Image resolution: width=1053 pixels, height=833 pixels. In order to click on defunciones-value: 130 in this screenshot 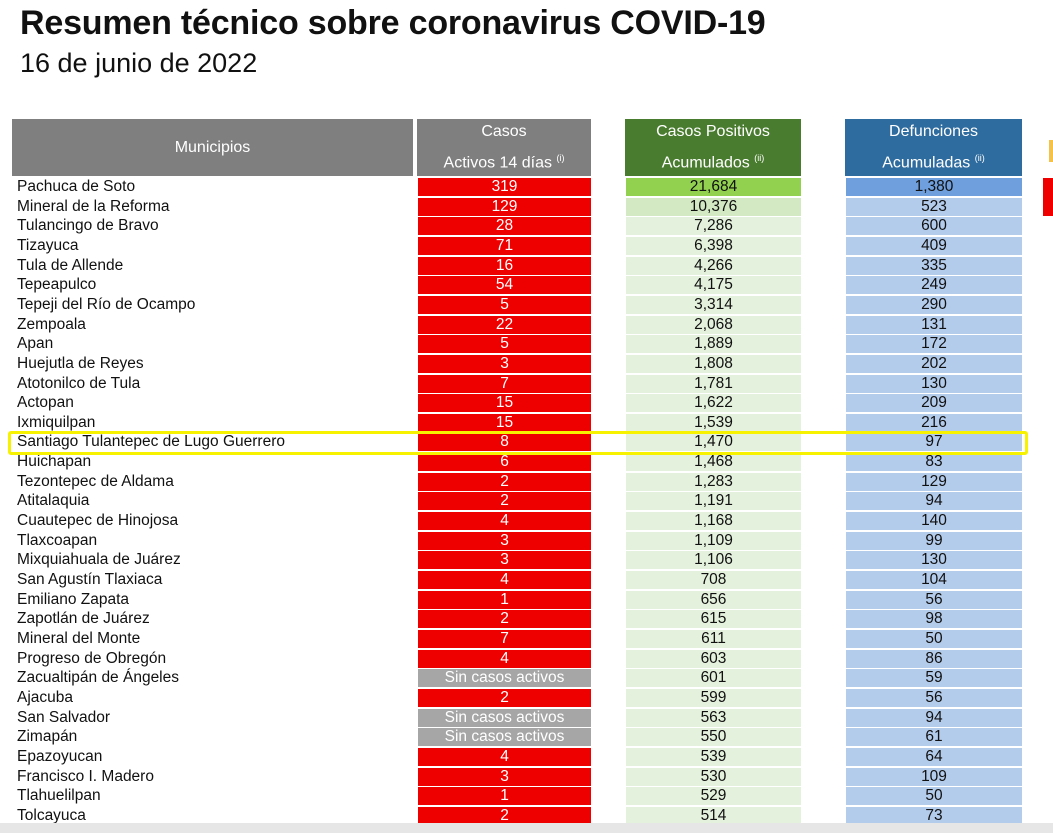, I will do `click(934, 383)`.